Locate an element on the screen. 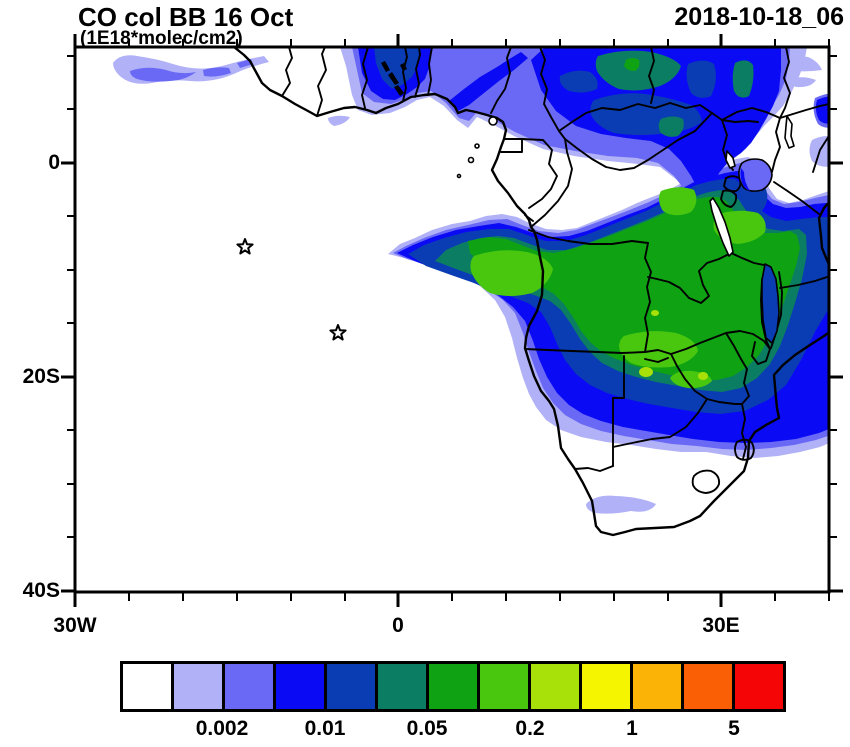  x-tick-label-0: 0 is located at coordinates (398, 625).